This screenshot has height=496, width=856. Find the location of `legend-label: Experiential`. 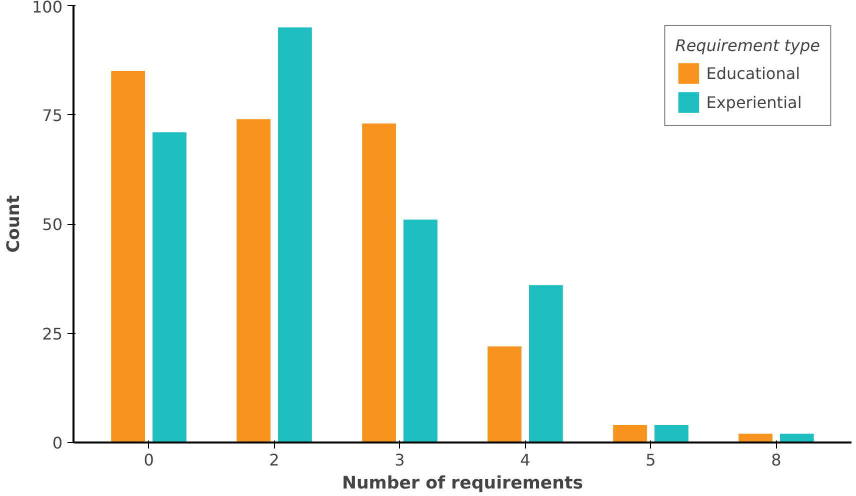

legend-label: Experiential is located at coordinates (754, 102).